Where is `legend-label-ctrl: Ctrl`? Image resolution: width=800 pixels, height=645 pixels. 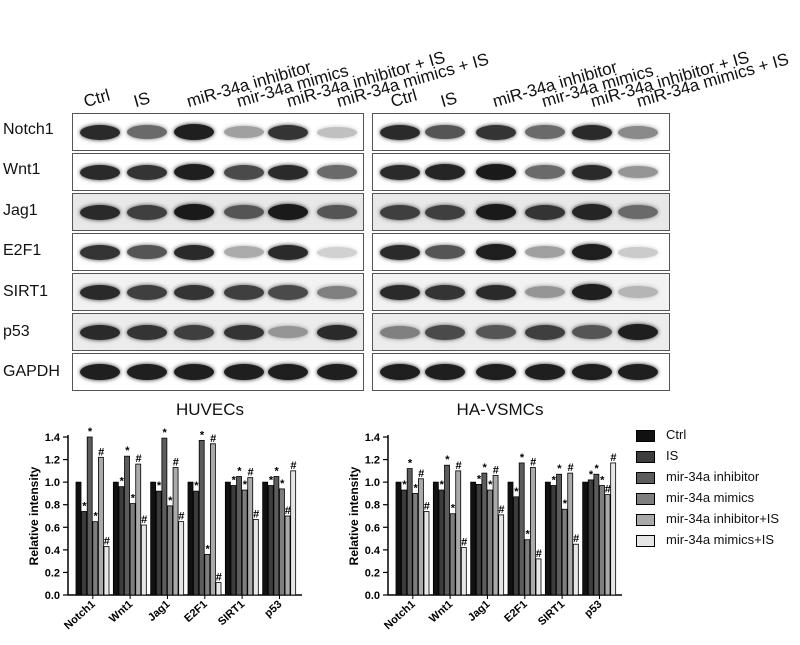 legend-label-ctrl: Ctrl is located at coordinates (676, 434).